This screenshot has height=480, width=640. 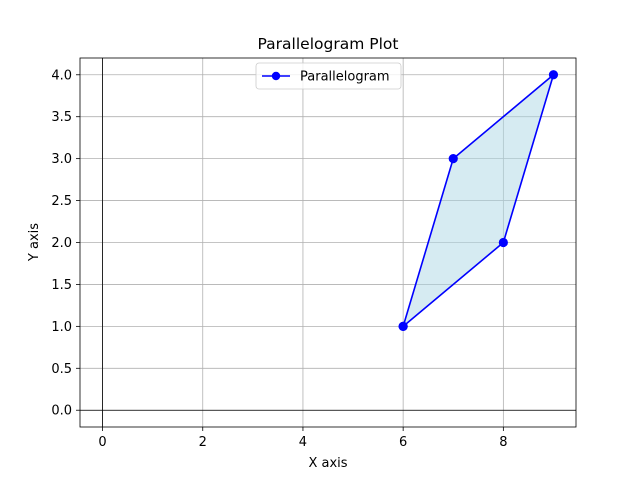 What do you see at coordinates (34, 242) in the screenshot?
I see `y-axis-label: Y axis` at bounding box center [34, 242].